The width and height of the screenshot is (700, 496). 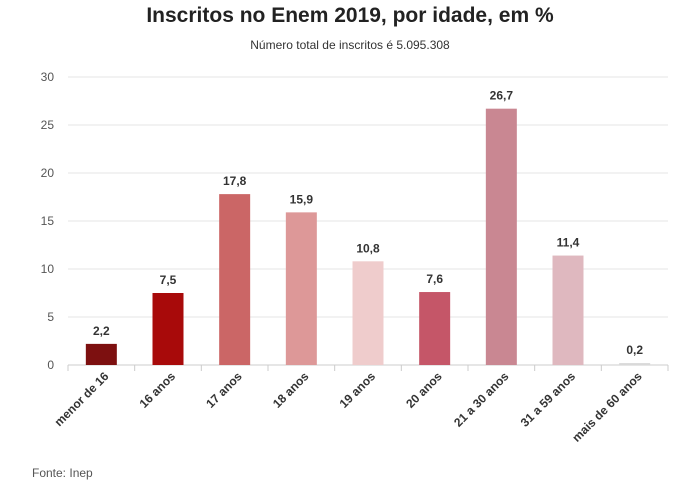 What do you see at coordinates (607, 407) in the screenshot?
I see `x-tick-label: mais de 60 anos` at bounding box center [607, 407].